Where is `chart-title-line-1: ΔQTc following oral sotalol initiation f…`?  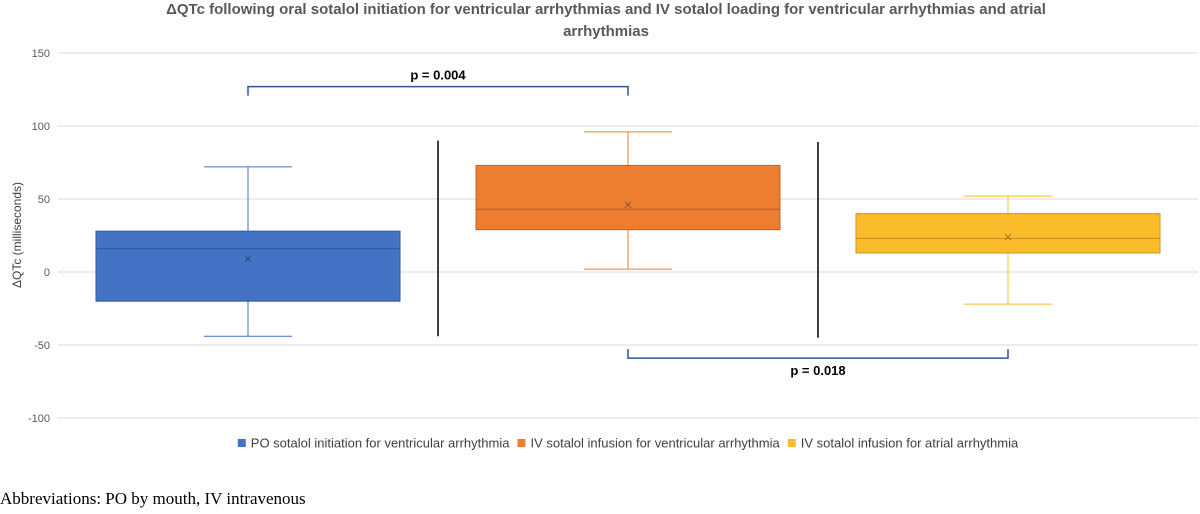
chart-title-line-1: ΔQTc following oral sotalol initiation f… is located at coordinates (606, 9).